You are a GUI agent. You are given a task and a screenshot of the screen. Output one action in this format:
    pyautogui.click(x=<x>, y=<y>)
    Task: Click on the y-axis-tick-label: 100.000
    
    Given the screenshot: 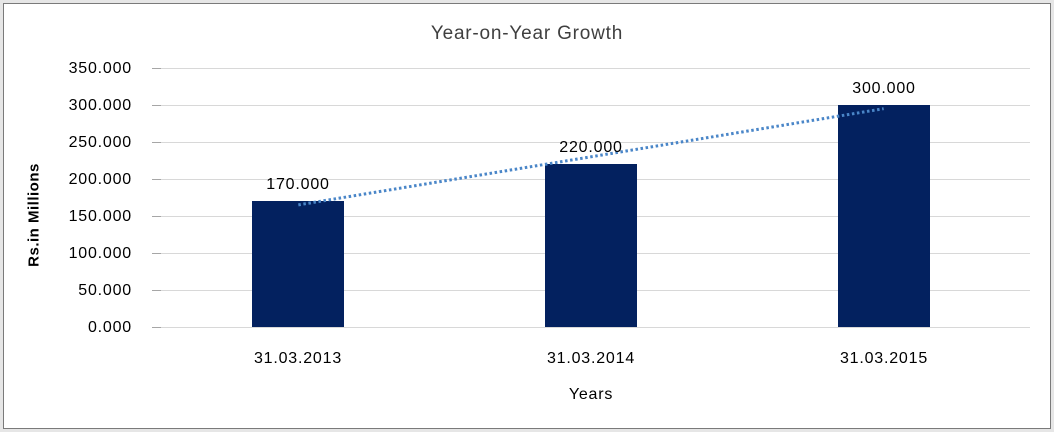 What is the action you would take?
    pyautogui.click(x=100, y=253)
    